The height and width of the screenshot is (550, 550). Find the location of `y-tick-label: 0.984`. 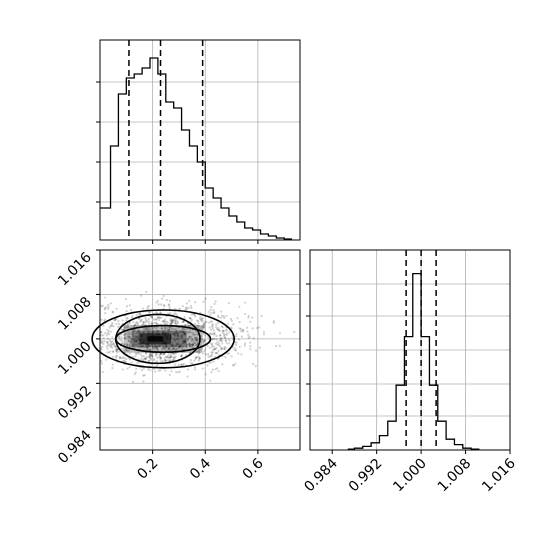

y-tick-label: 0.984 is located at coordinates (75, 447).